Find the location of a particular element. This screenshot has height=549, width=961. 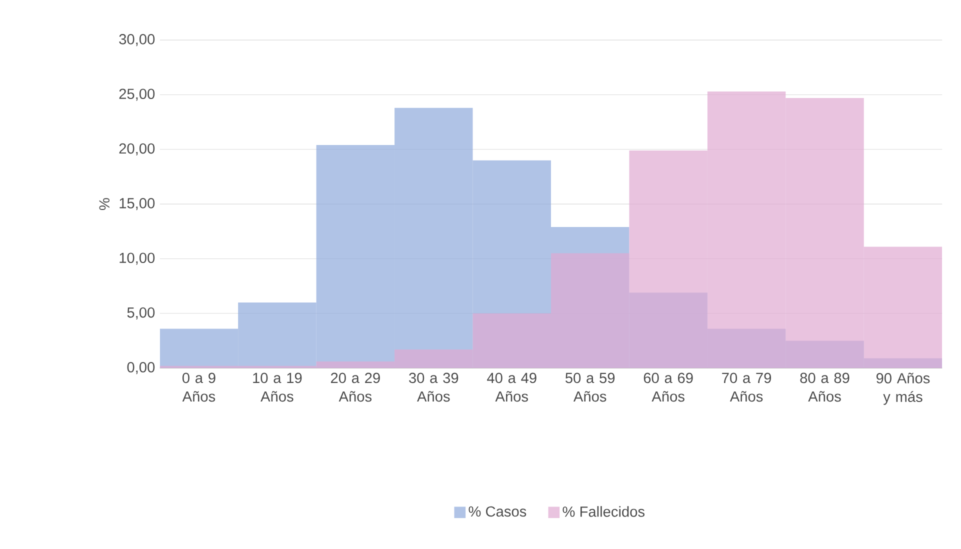

x-tick-label: 80 a 89 Años is located at coordinates (825, 387).